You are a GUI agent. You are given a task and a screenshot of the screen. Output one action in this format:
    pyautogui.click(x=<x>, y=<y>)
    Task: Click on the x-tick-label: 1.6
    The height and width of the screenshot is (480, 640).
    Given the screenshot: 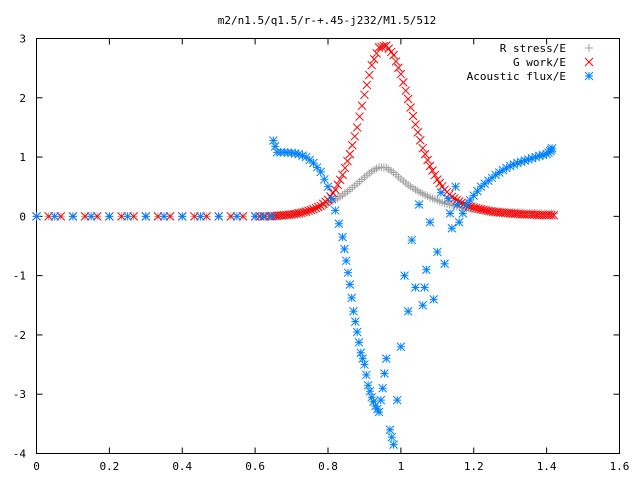 What is the action you would take?
    pyautogui.click(x=620, y=466)
    